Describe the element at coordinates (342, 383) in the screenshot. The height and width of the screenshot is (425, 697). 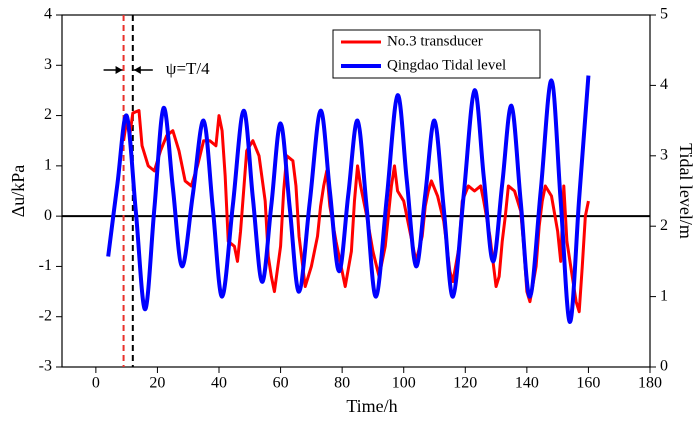
I see `x-tick-label: 80` at that location.